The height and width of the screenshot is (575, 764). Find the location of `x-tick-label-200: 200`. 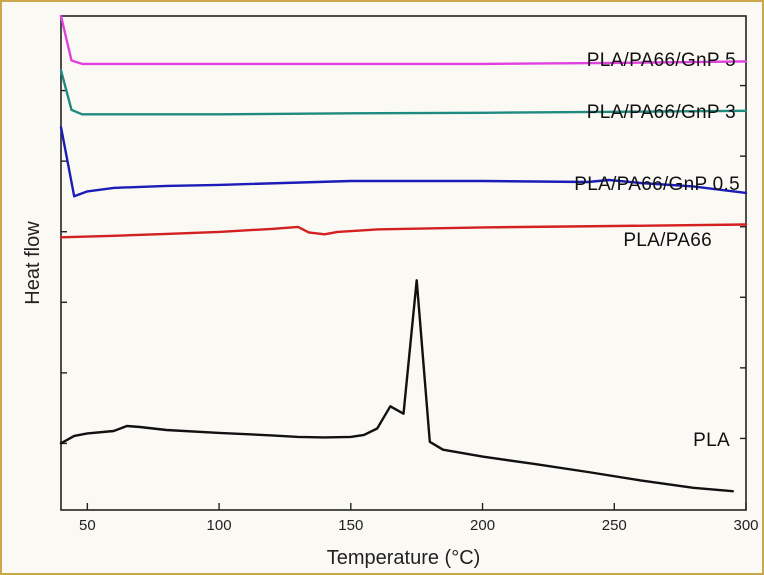

x-tick-label-200: 200 is located at coordinates (482, 525).